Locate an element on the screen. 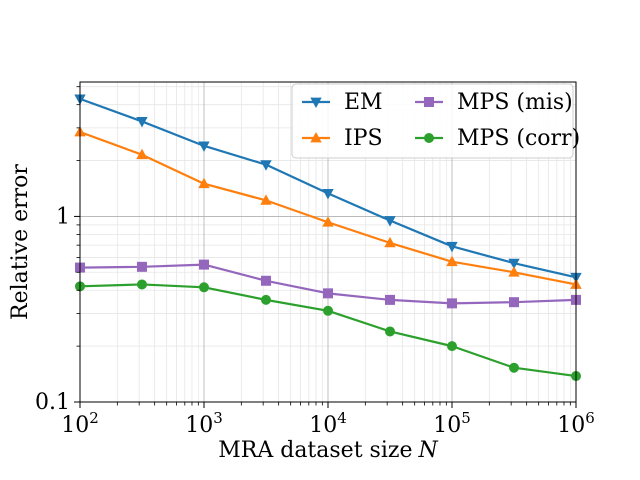 This screenshot has width=640, height=480. legend-label: IPS is located at coordinates (363, 138).